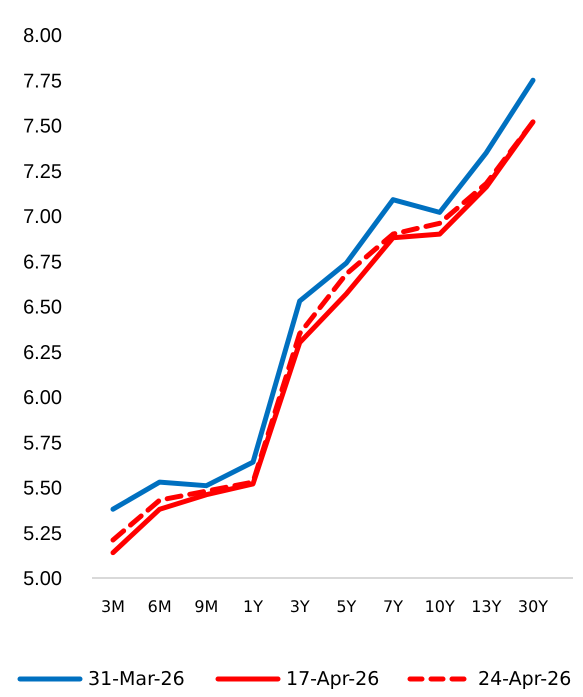  Describe the element at coordinates (113, 606) in the screenshot. I see `x-tick-label: 3M` at that location.